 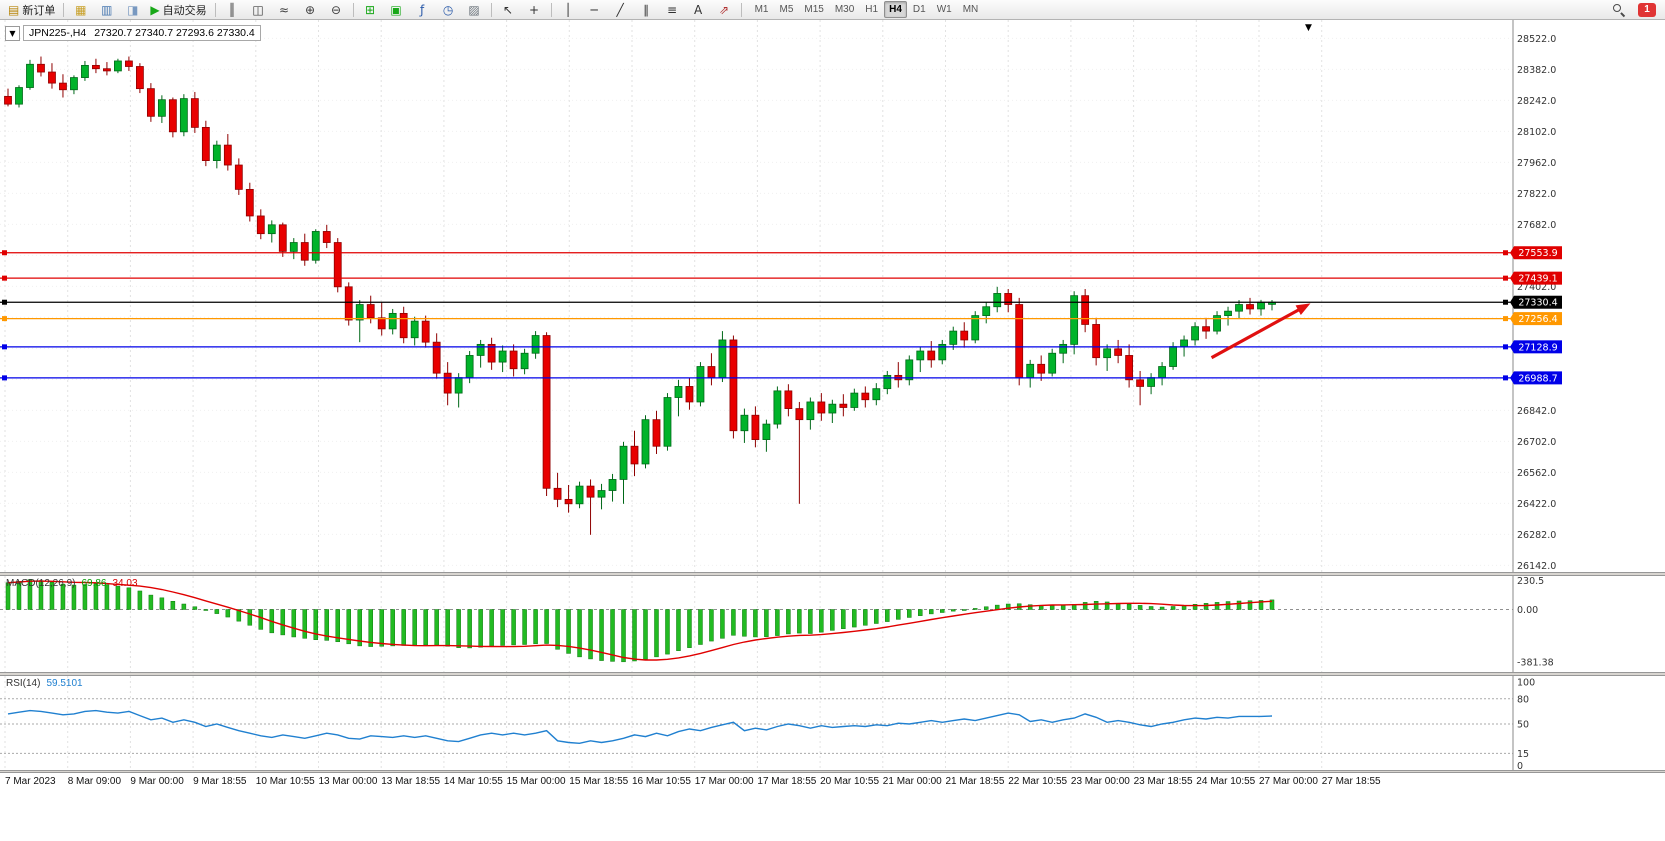 I want to click on text-button: A, so click(x=698, y=9).